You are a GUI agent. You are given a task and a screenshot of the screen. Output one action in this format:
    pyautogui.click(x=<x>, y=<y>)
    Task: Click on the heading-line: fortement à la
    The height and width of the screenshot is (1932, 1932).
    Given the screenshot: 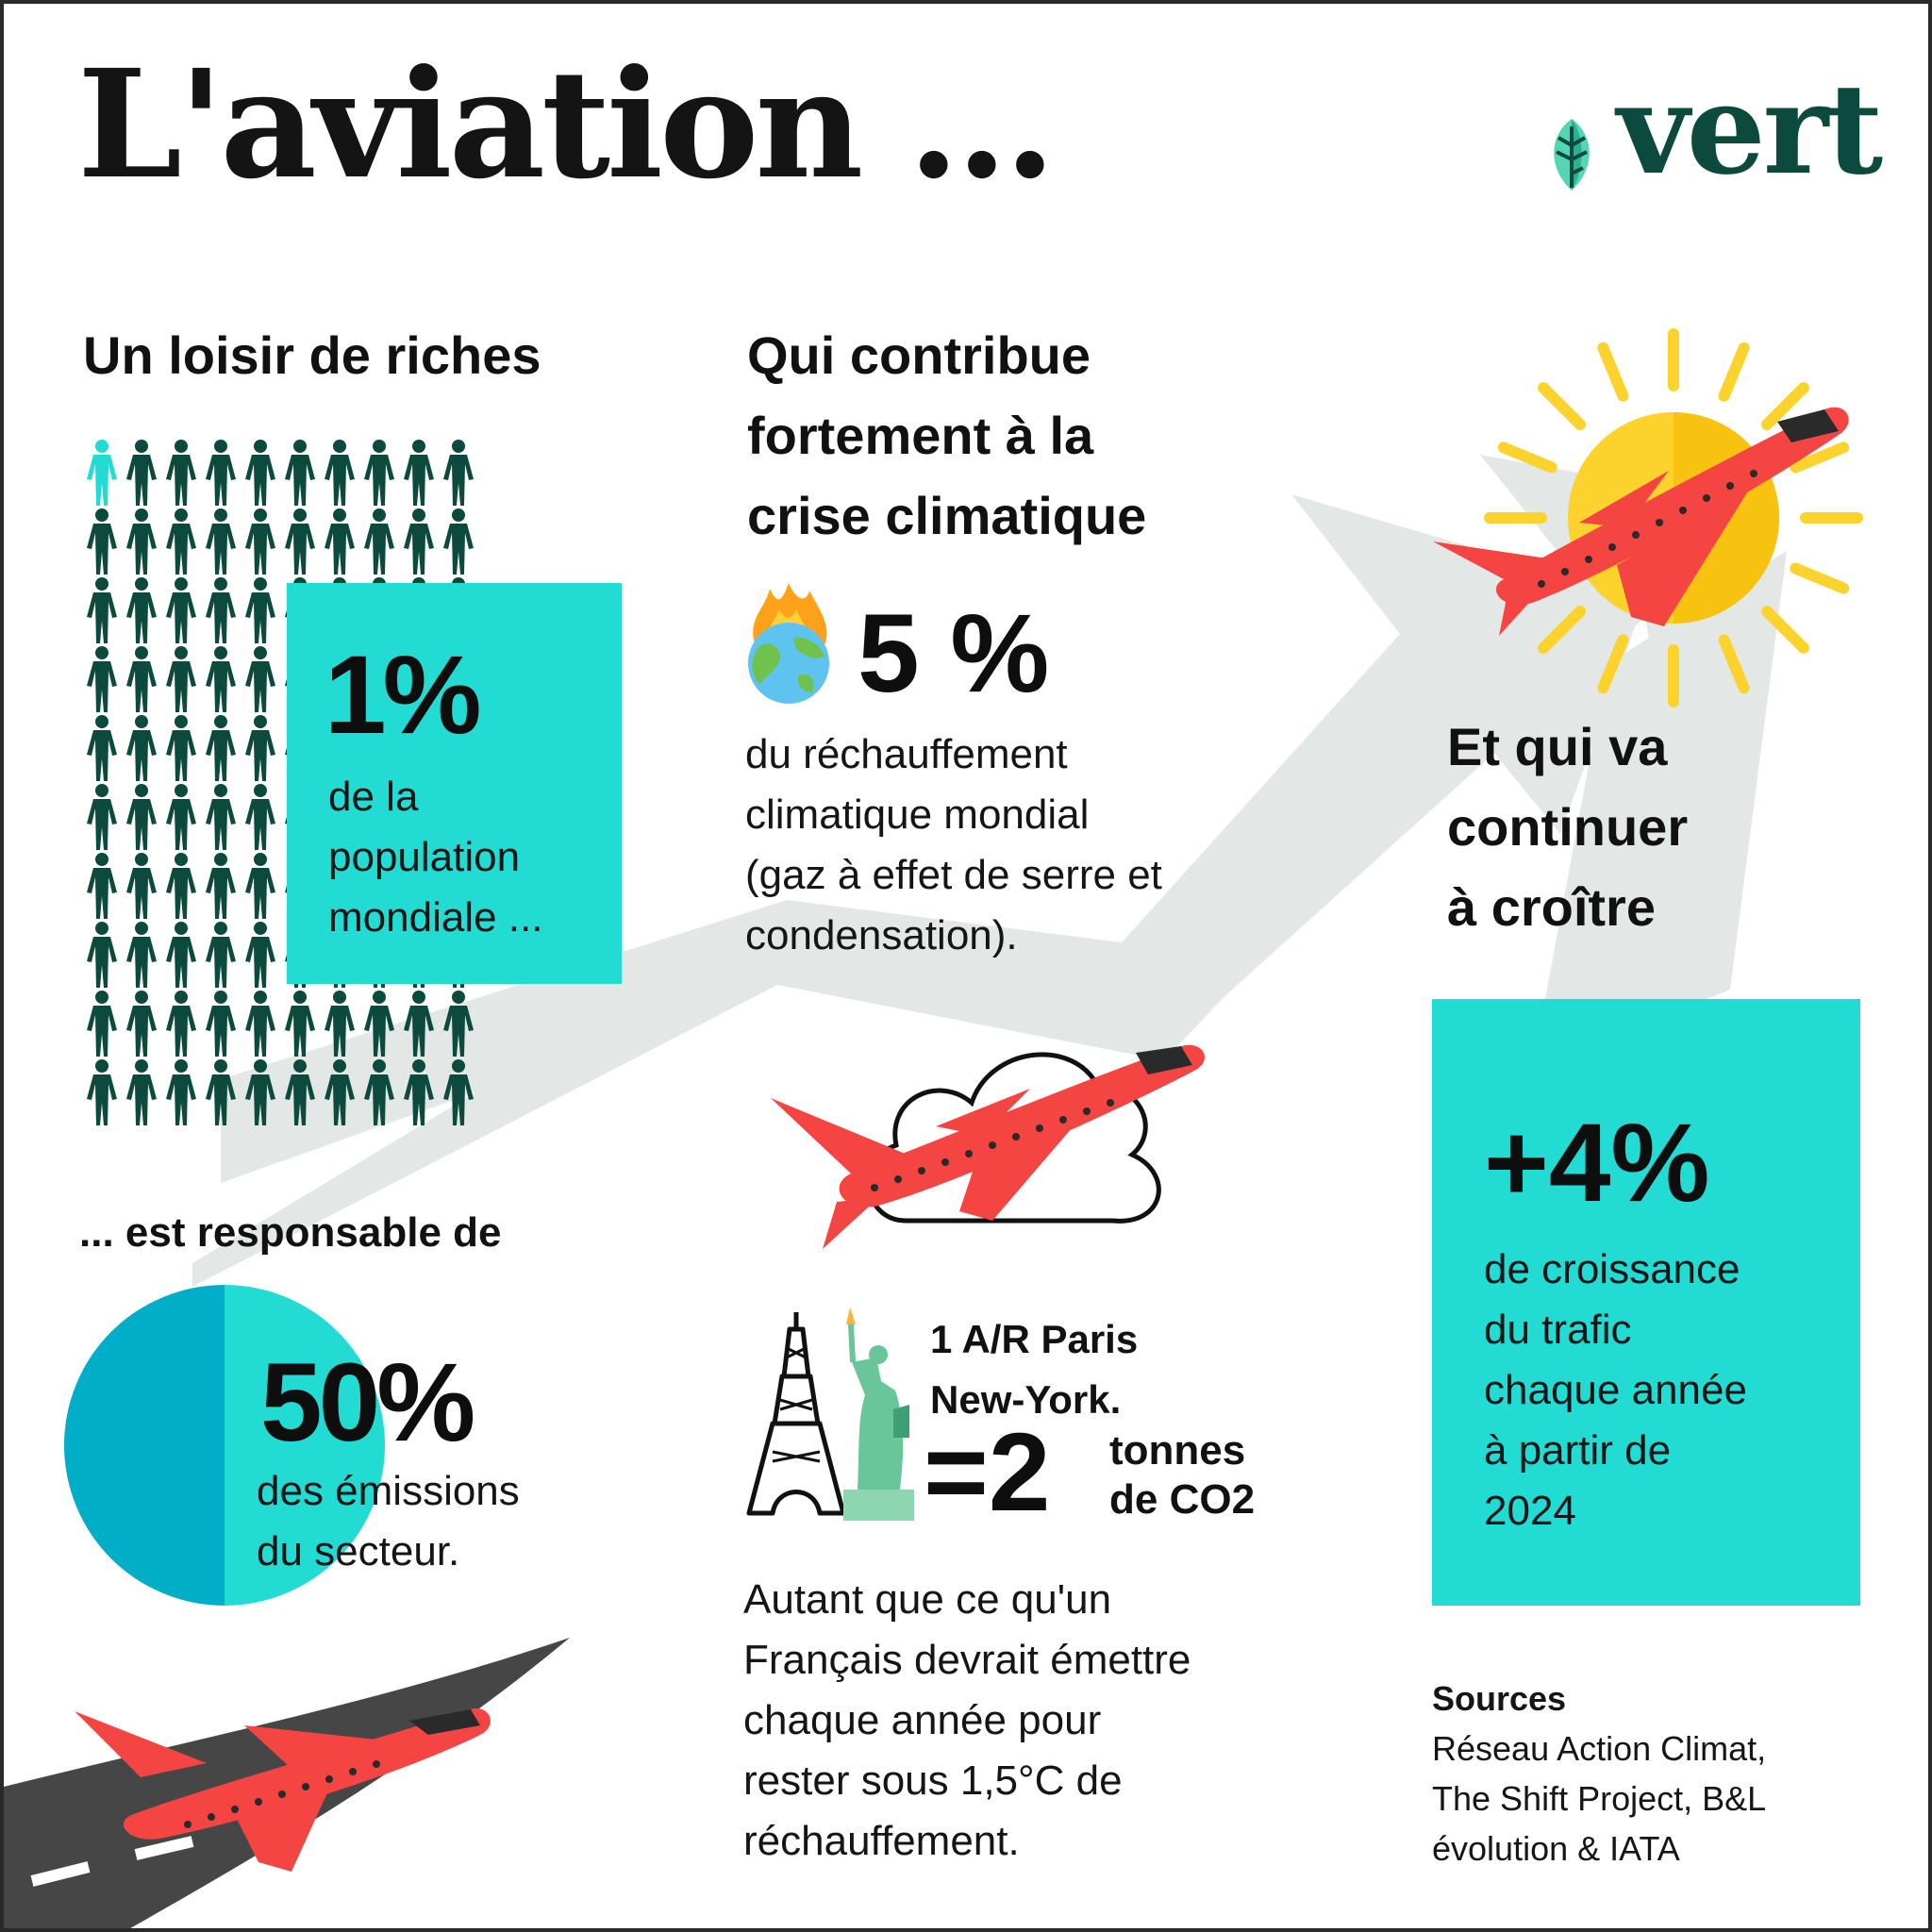 What is the action you would take?
    pyautogui.click(x=921, y=435)
    